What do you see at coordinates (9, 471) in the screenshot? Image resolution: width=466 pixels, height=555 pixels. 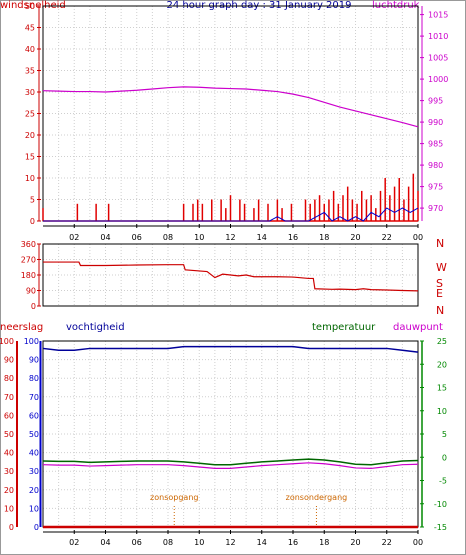 I see `rain-tick-label: 30` at bounding box center [9, 471].